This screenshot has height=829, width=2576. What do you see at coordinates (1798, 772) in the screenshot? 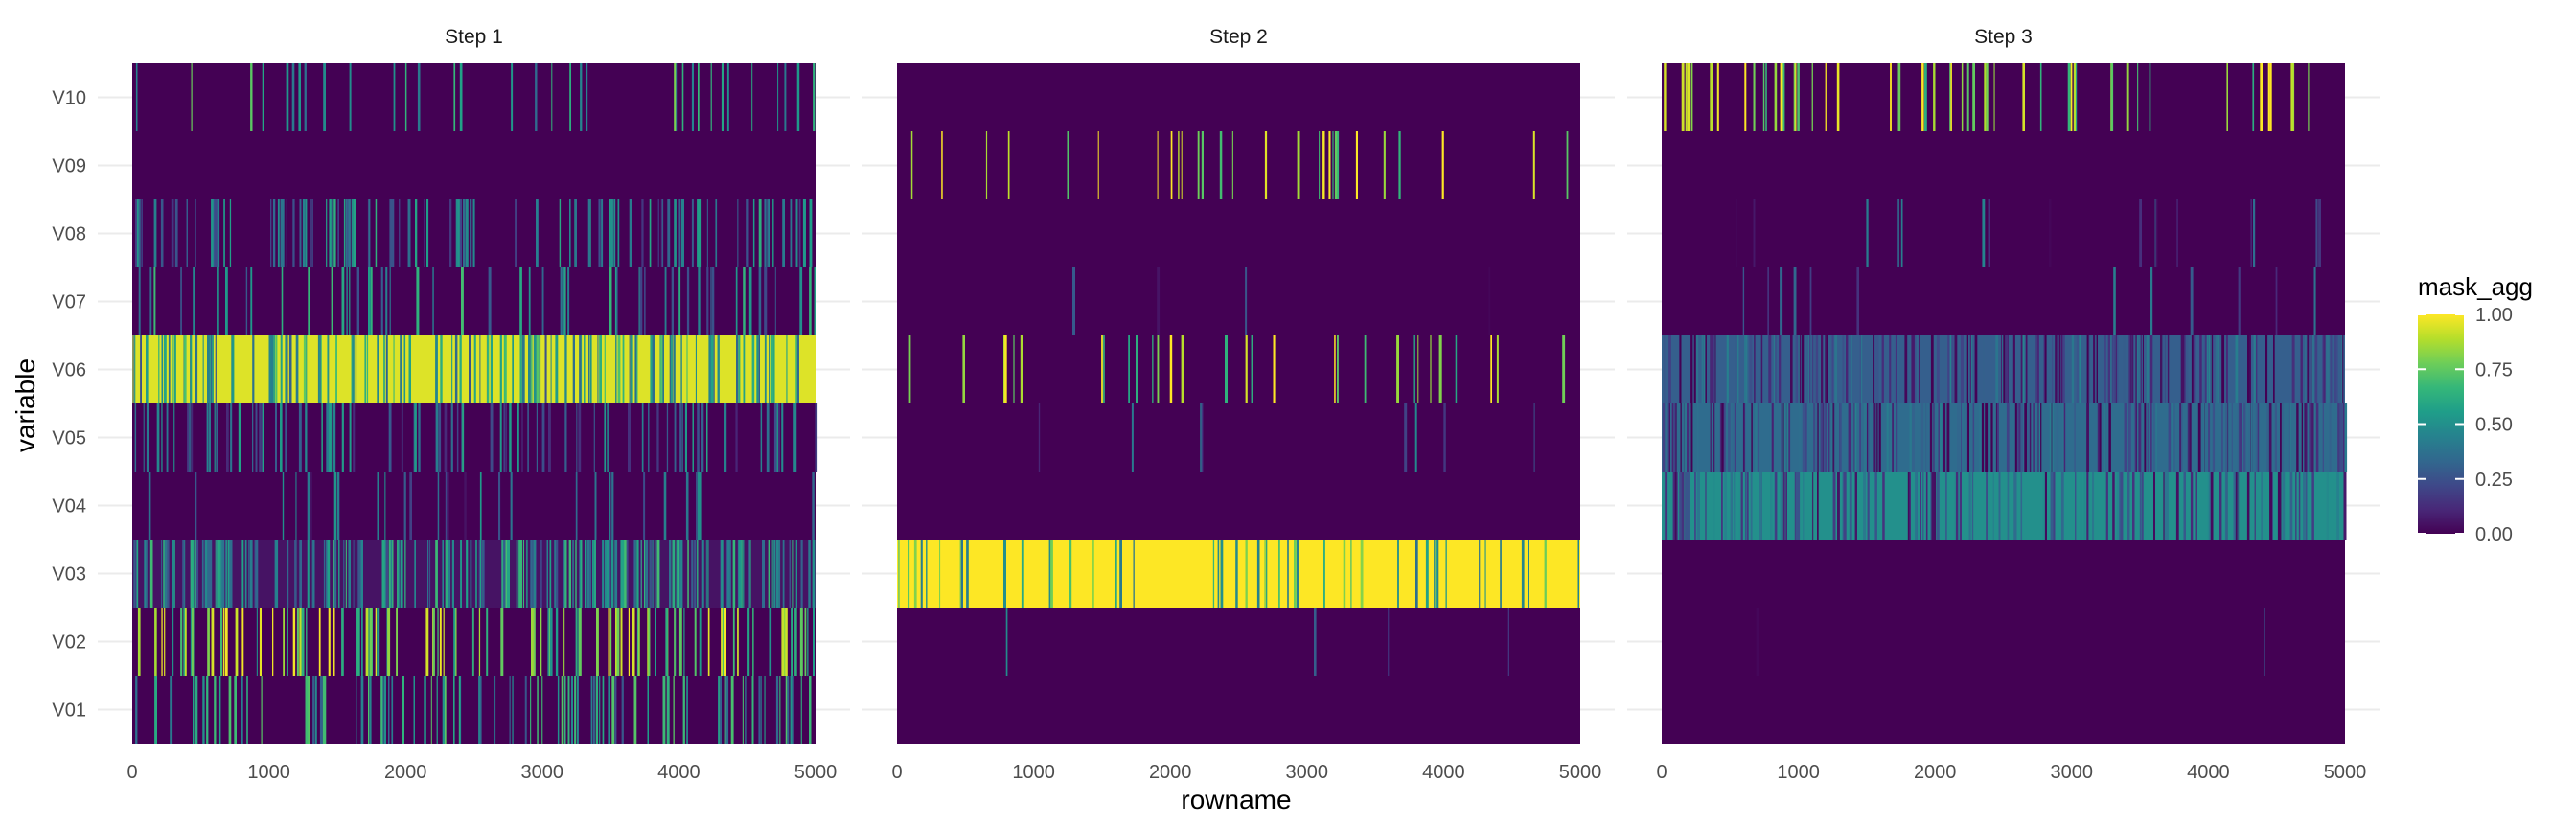
I see `x-tick-label: 1000` at bounding box center [1798, 772].